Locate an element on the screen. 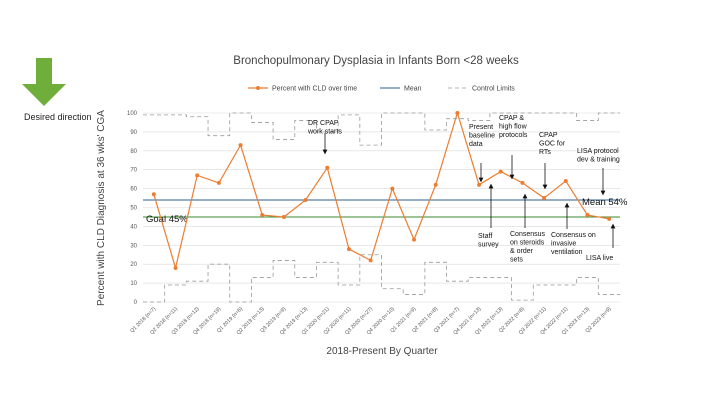 The height and width of the screenshot is (405, 720). upper-control-limit is located at coordinates (381, 129).